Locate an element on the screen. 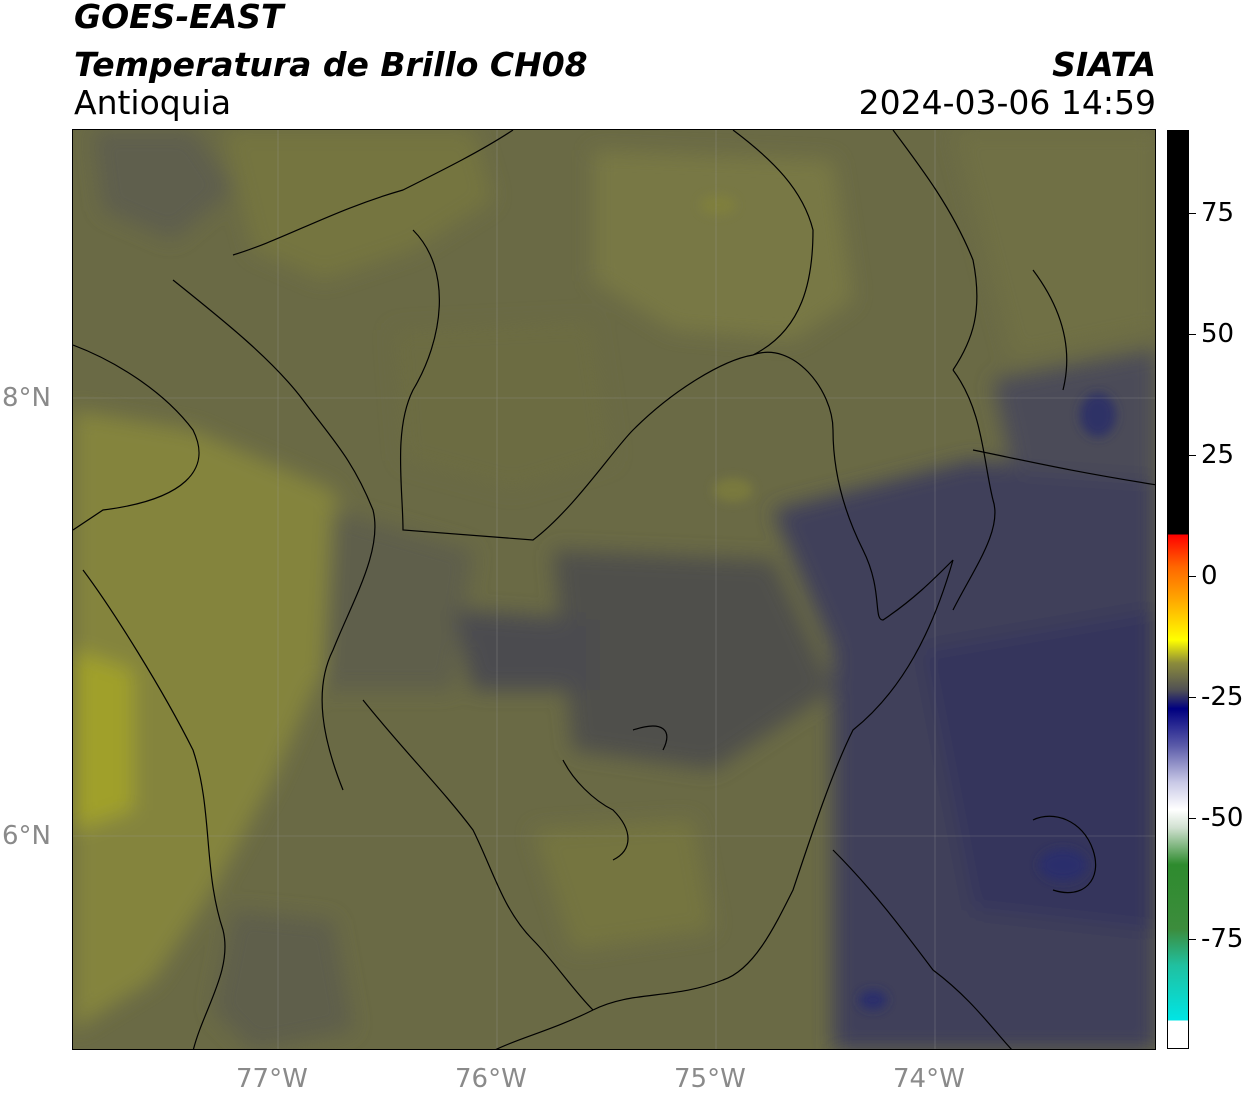  colorbar-label: -25 is located at coordinates (1222, 697).